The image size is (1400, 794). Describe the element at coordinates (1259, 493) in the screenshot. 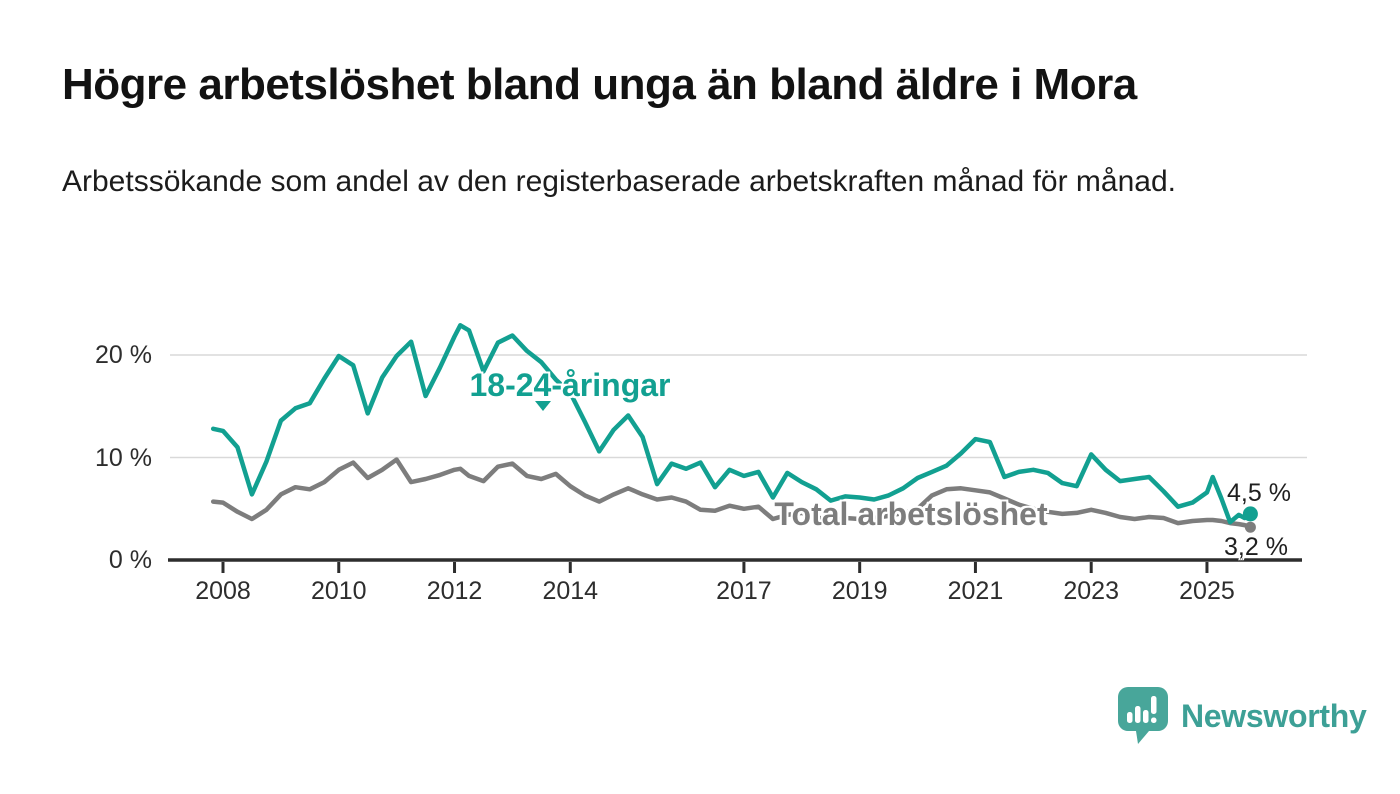

I see `end-value-label-youth: 4,5 %` at that location.